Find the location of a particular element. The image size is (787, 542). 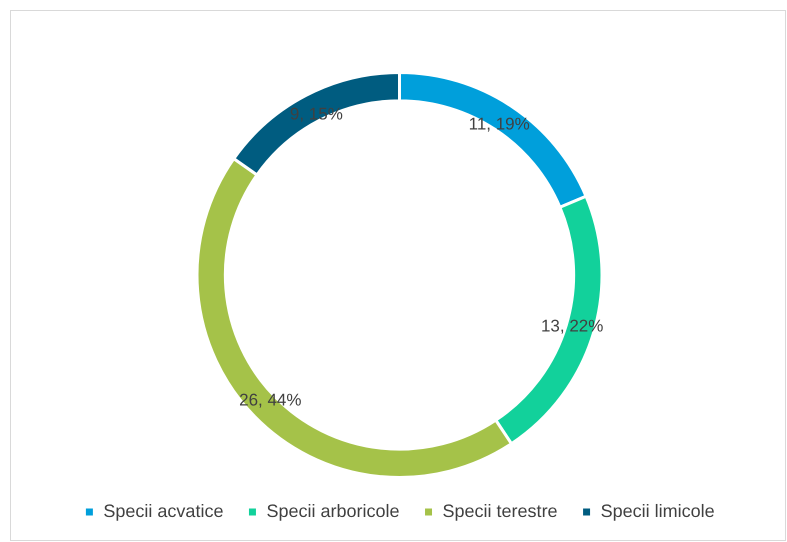

legend-label: Specii limicole is located at coordinates (657, 510).